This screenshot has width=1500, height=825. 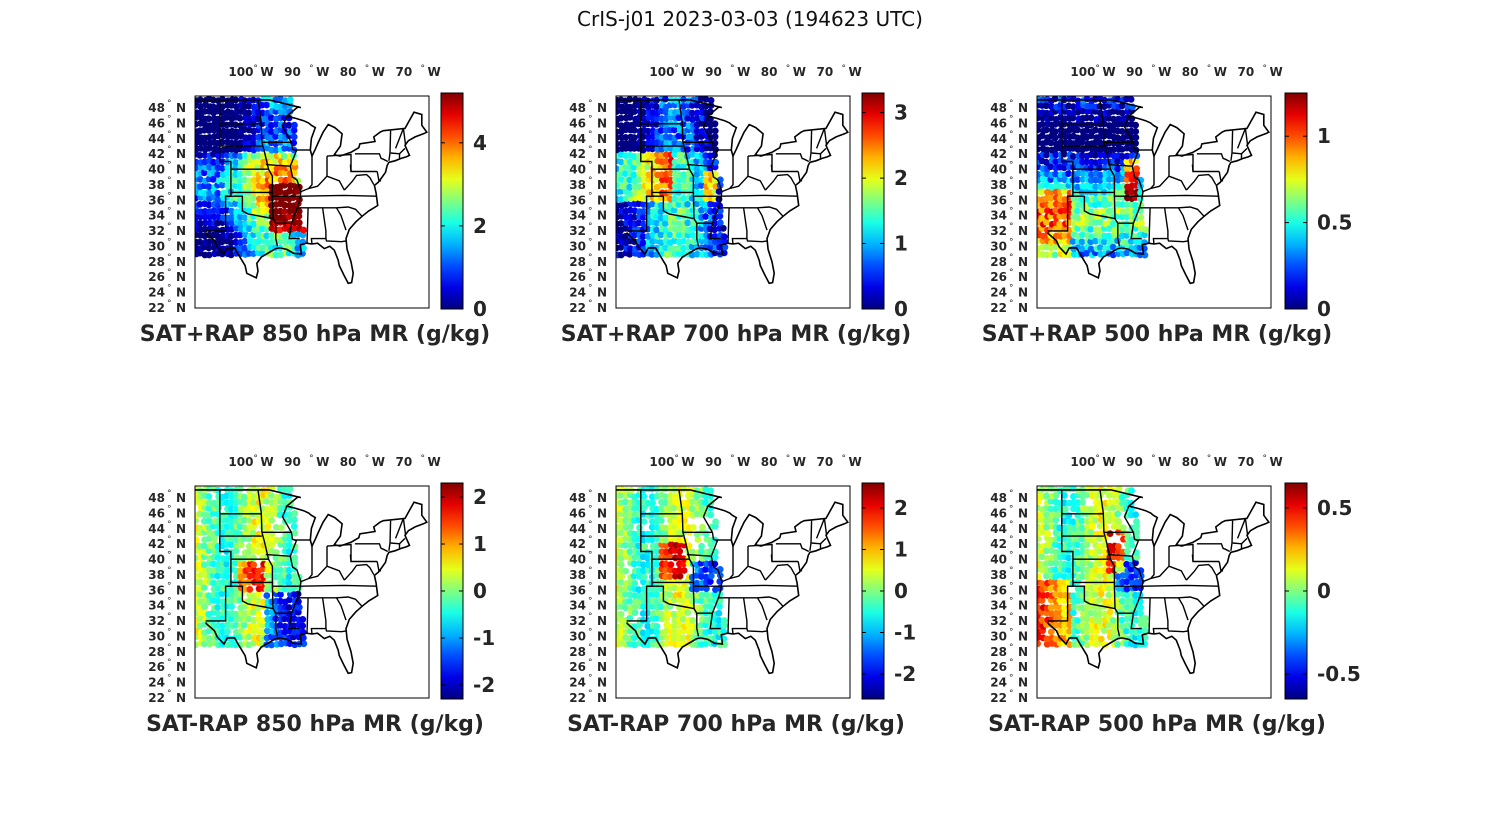 What do you see at coordinates (873, 201) in the screenshot?
I see `colorbar` at bounding box center [873, 201].